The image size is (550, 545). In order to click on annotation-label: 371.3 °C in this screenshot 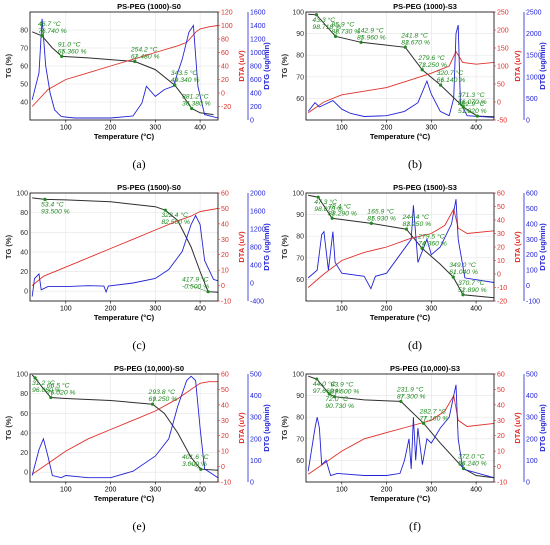, I will do `click(471, 95)`.